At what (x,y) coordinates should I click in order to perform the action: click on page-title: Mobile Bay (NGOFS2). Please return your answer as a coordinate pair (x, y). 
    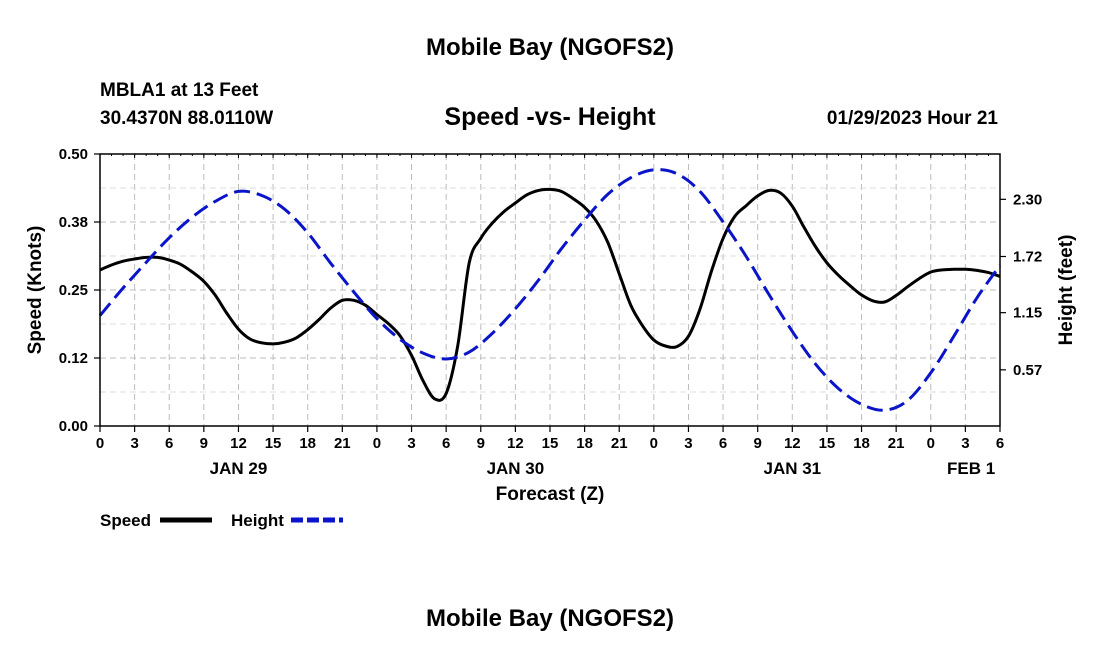
    Looking at the image, I should click on (550, 47).